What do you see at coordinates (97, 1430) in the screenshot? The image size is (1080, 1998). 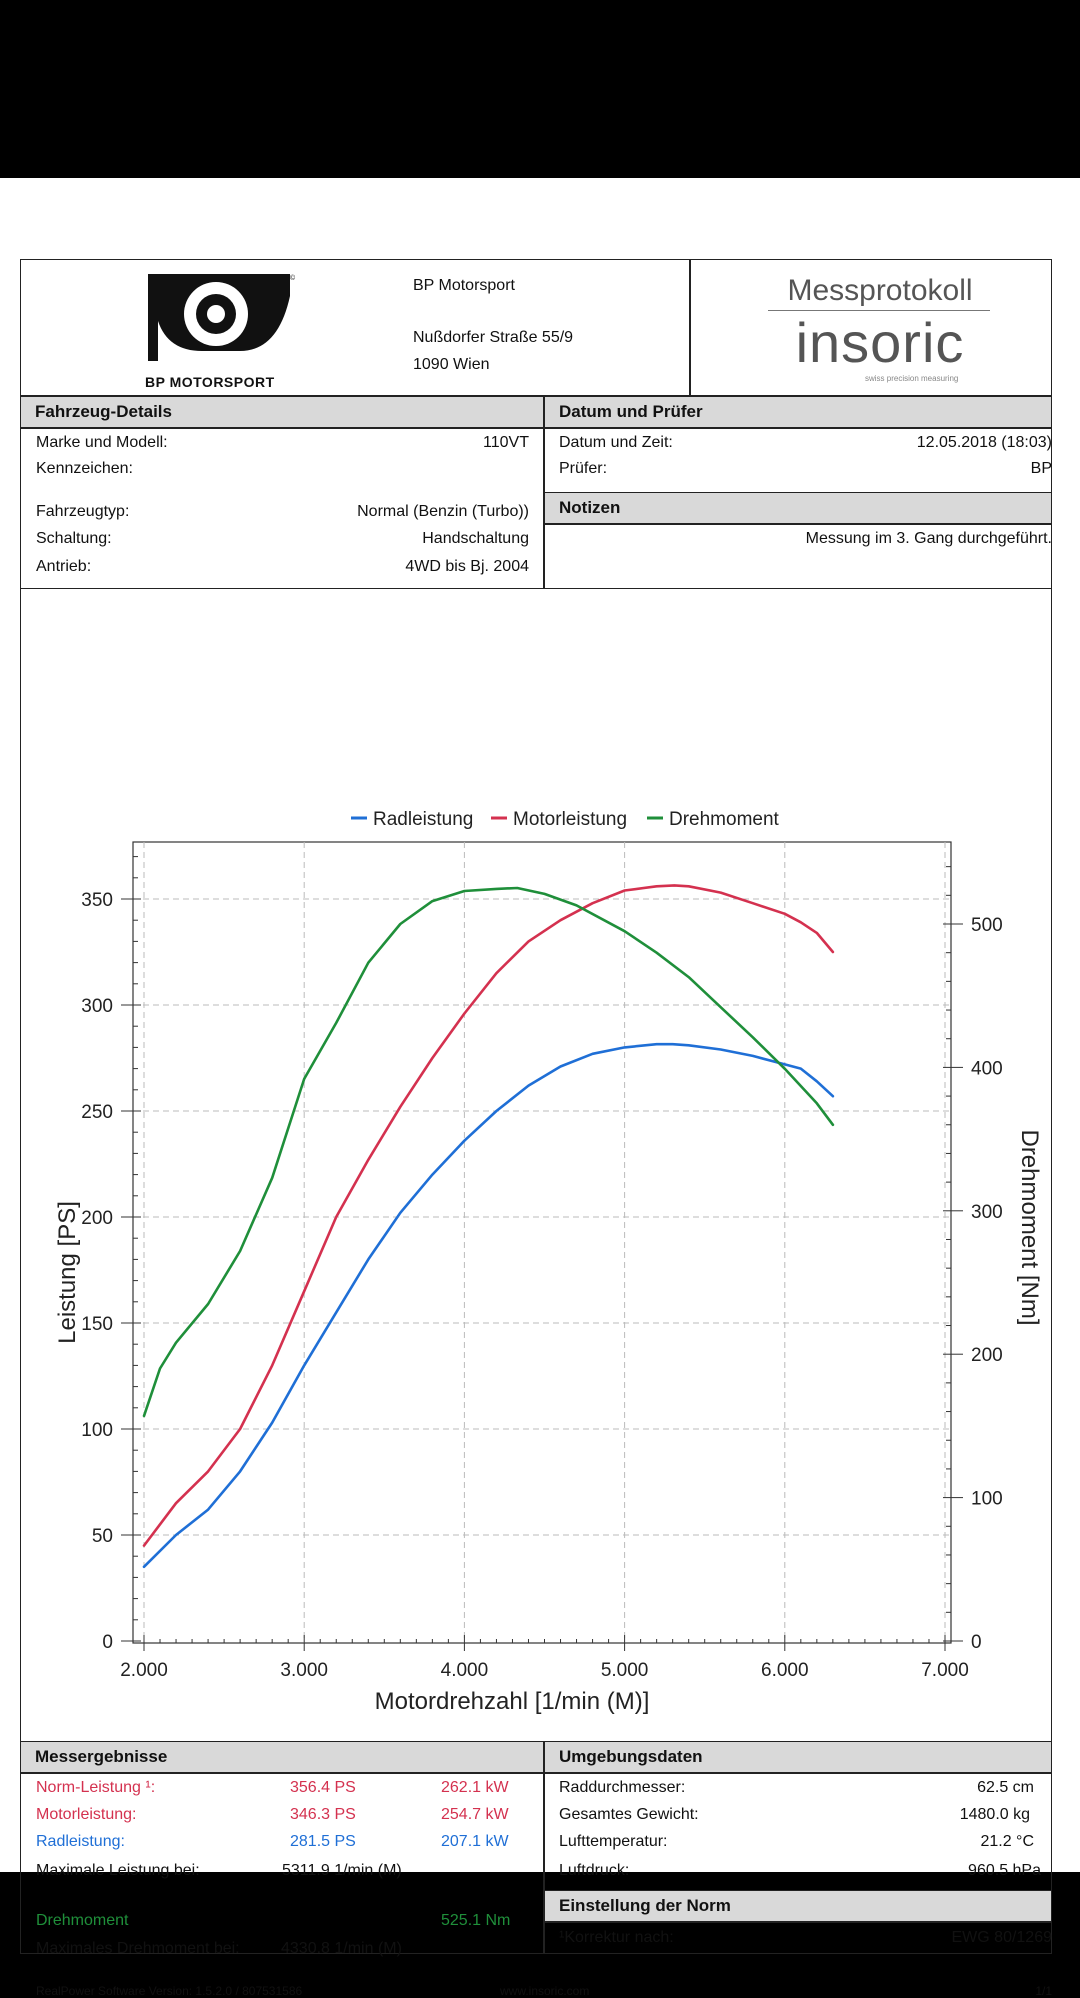 I see `y-tick-label: 100` at bounding box center [97, 1430].